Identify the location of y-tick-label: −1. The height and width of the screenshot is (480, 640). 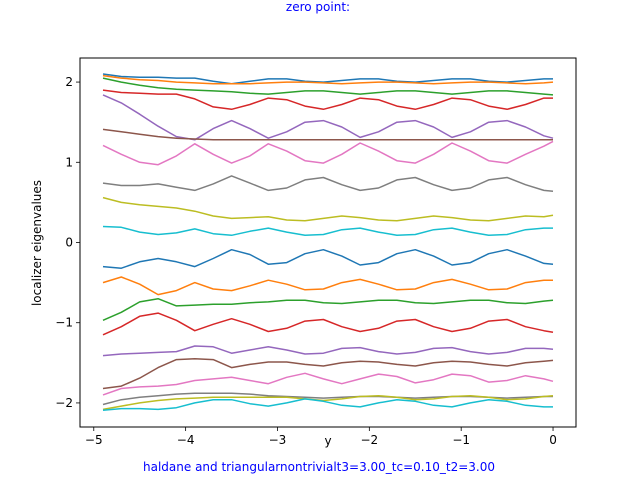
(64, 323).